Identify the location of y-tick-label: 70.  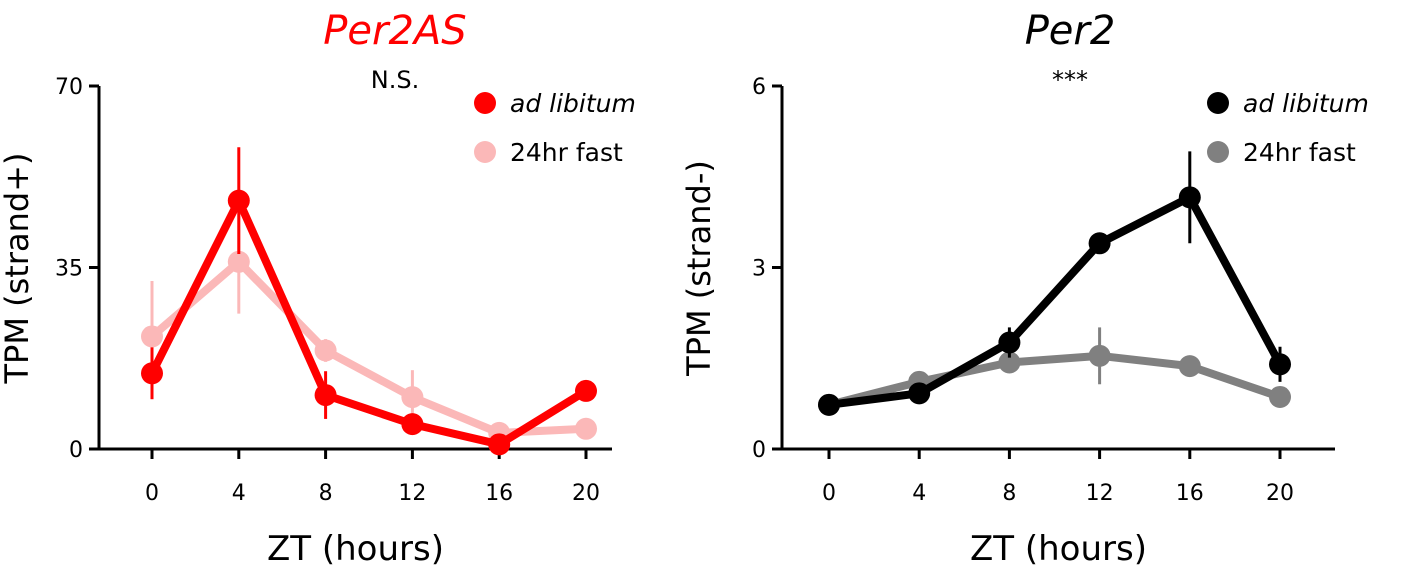
(69, 87).